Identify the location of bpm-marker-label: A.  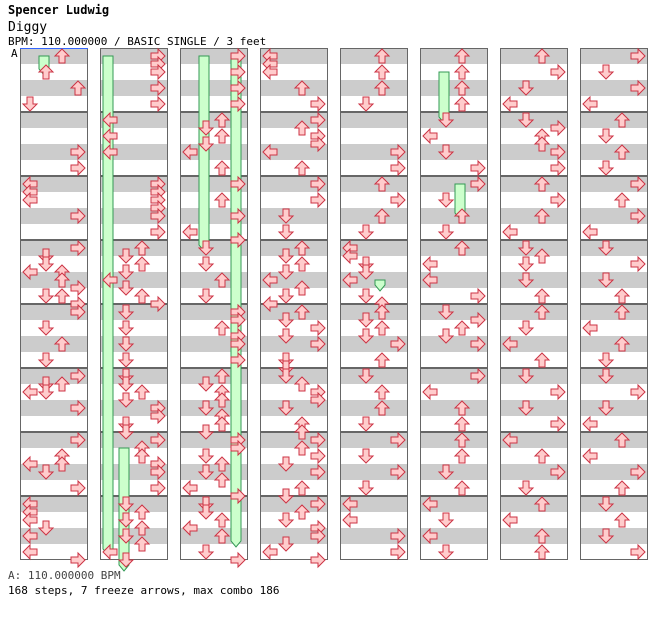
(14, 53).